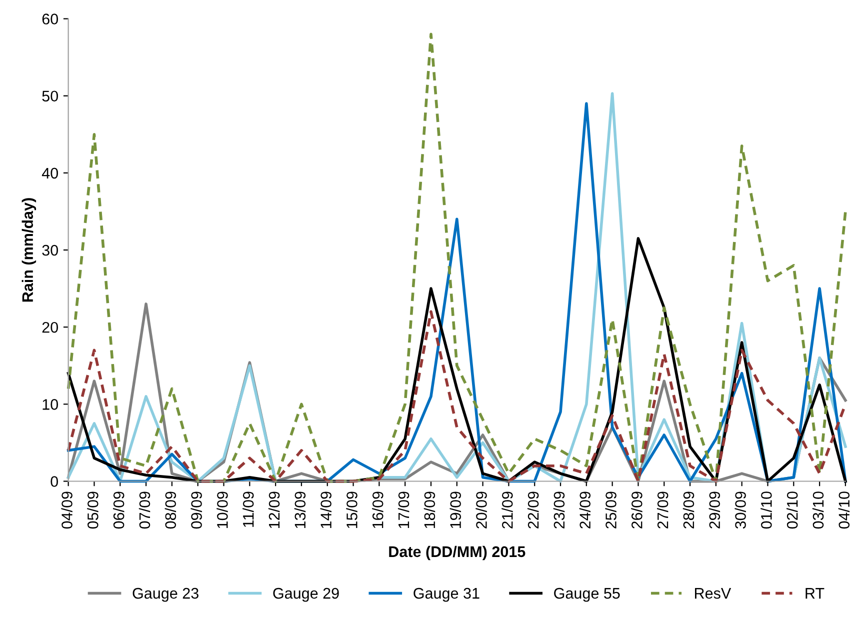 The width and height of the screenshot is (854, 625). What do you see at coordinates (740, 510) in the screenshot?
I see `x-tick-label: 30/09` at bounding box center [740, 510].